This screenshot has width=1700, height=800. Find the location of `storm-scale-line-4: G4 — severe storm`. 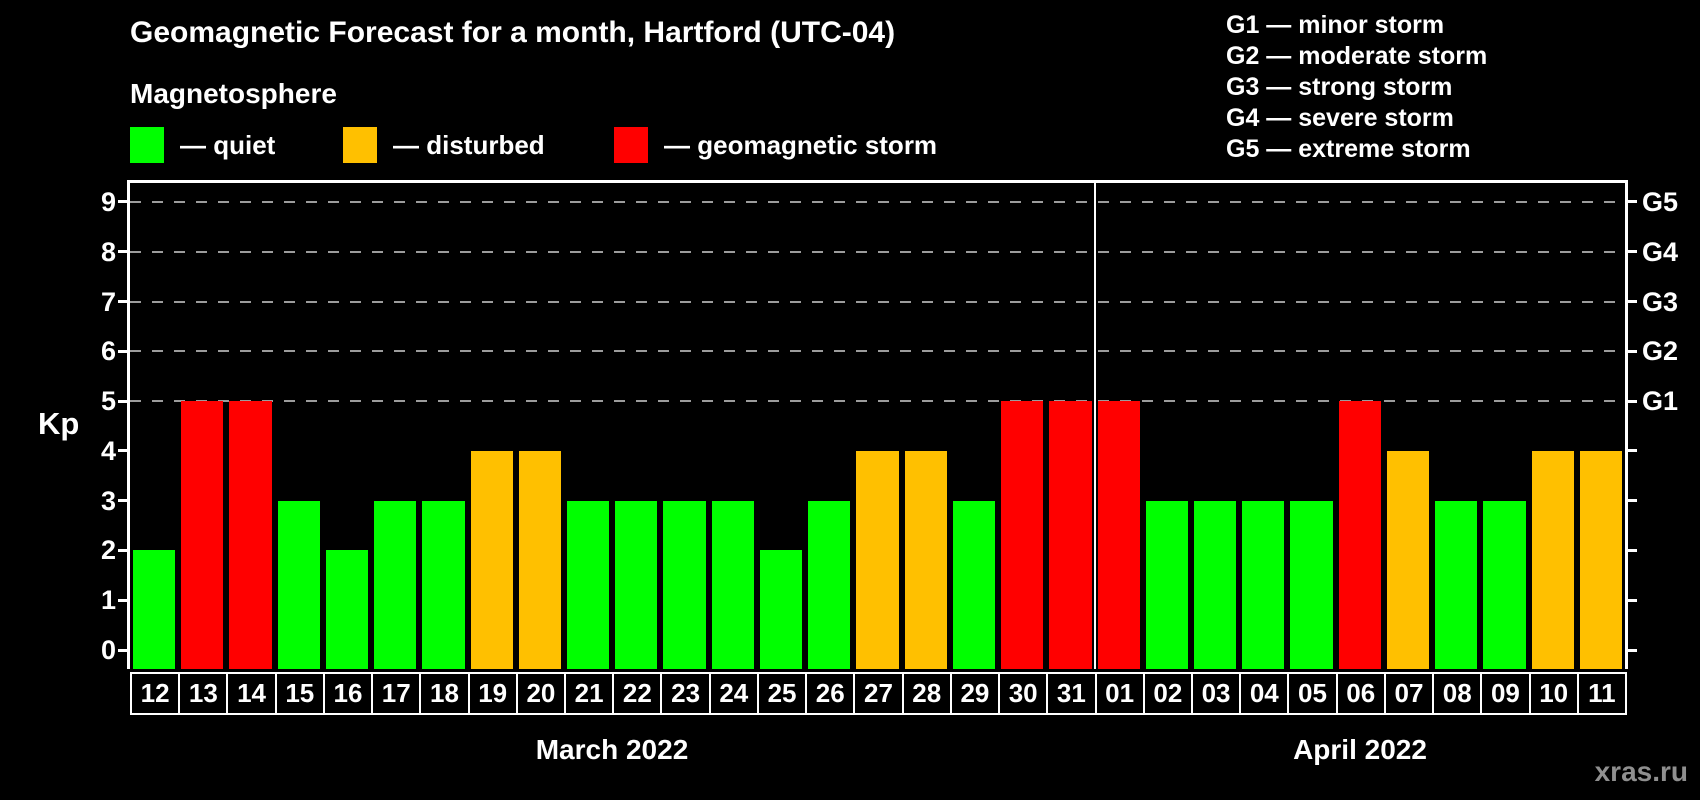

storm-scale-line-4: G4 — severe storm is located at coordinates (1340, 118).